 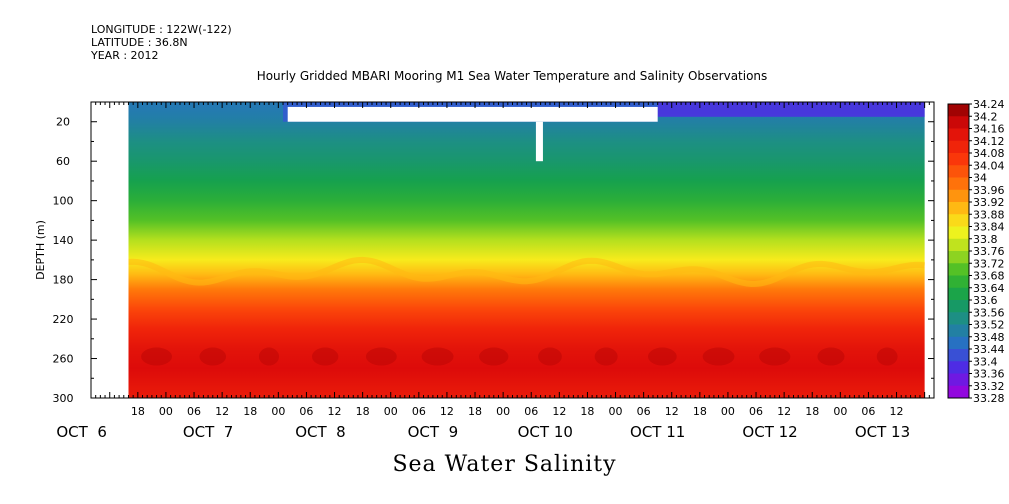 I want to click on colorbar-label: 33.88, so click(x=989, y=214).